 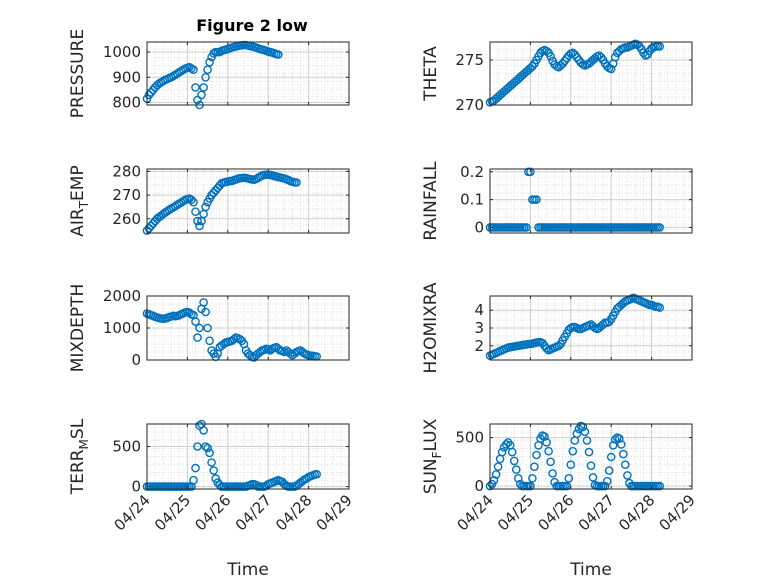 I want to click on y-axis-label: RAINFALL, so click(x=431, y=201).